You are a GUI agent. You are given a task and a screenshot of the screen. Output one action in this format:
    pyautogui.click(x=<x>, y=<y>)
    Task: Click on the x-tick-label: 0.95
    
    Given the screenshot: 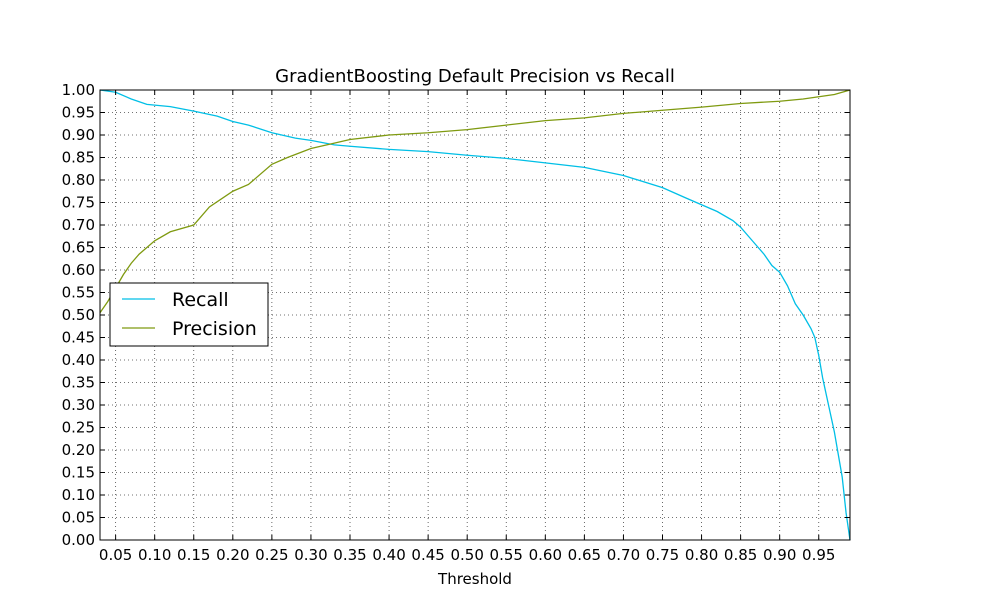 What is the action you would take?
    pyautogui.click(x=818, y=555)
    